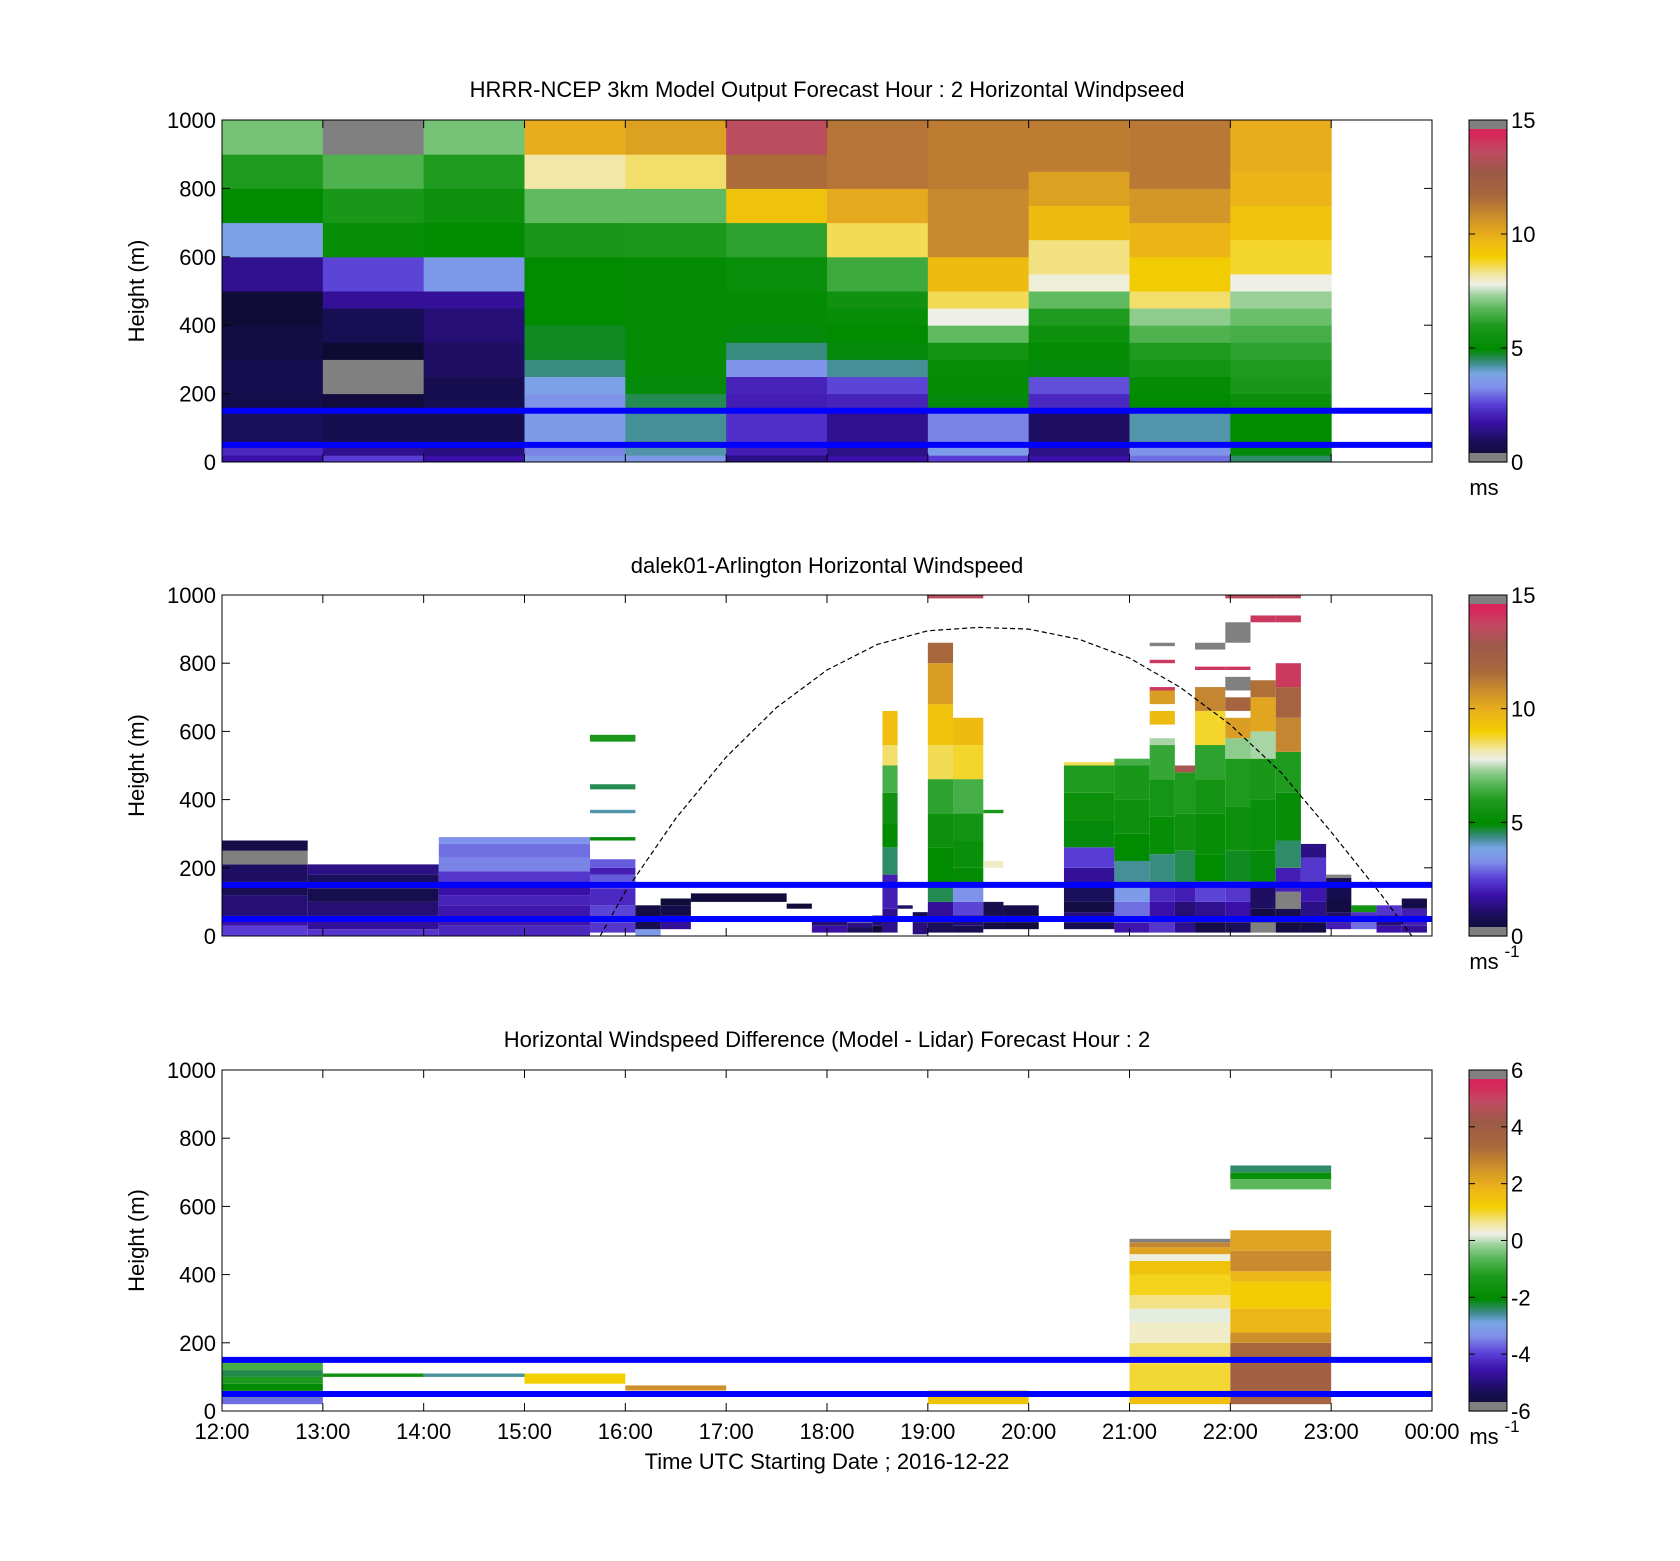  What do you see at coordinates (136, 765) in the screenshot?
I see `y-axis-label: Height (m)` at bounding box center [136, 765].